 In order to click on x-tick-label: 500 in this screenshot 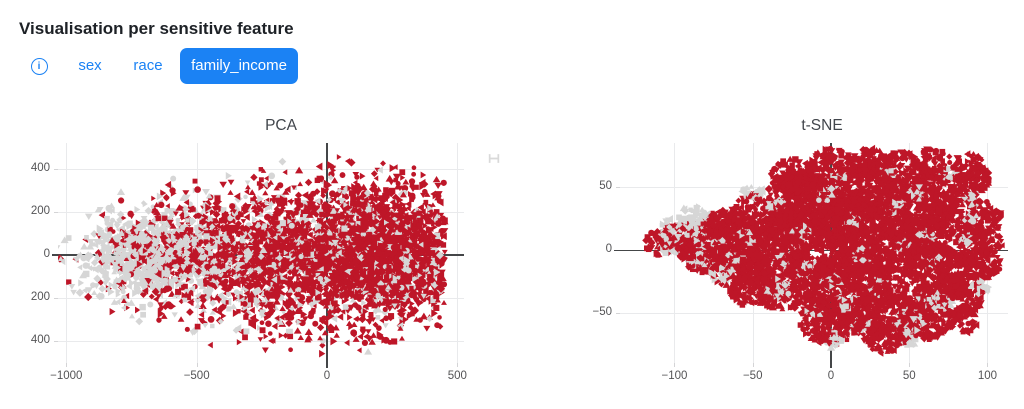, I will do `click(457, 376)`.